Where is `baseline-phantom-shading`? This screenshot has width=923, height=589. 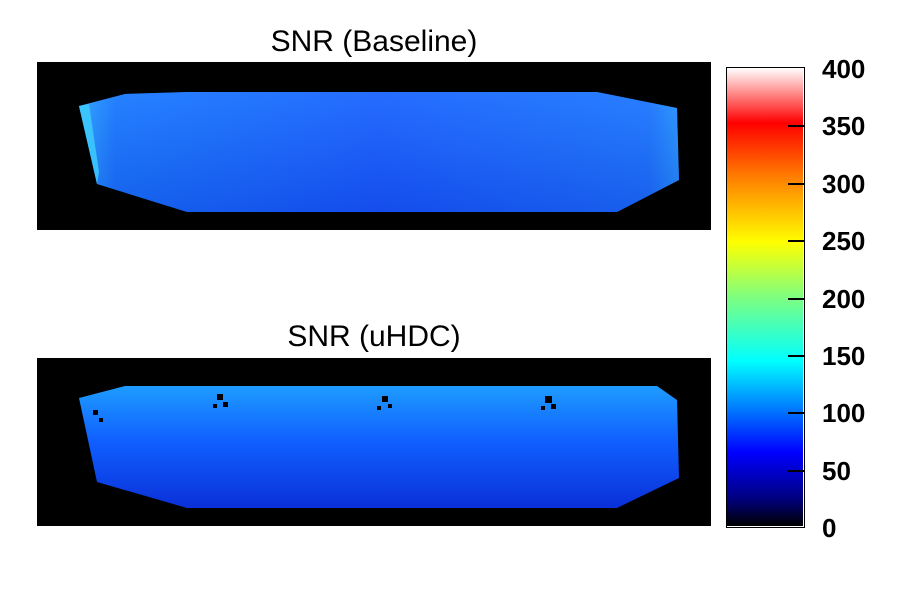
baseline-phantom-shading is located at coordinates (379, 152).